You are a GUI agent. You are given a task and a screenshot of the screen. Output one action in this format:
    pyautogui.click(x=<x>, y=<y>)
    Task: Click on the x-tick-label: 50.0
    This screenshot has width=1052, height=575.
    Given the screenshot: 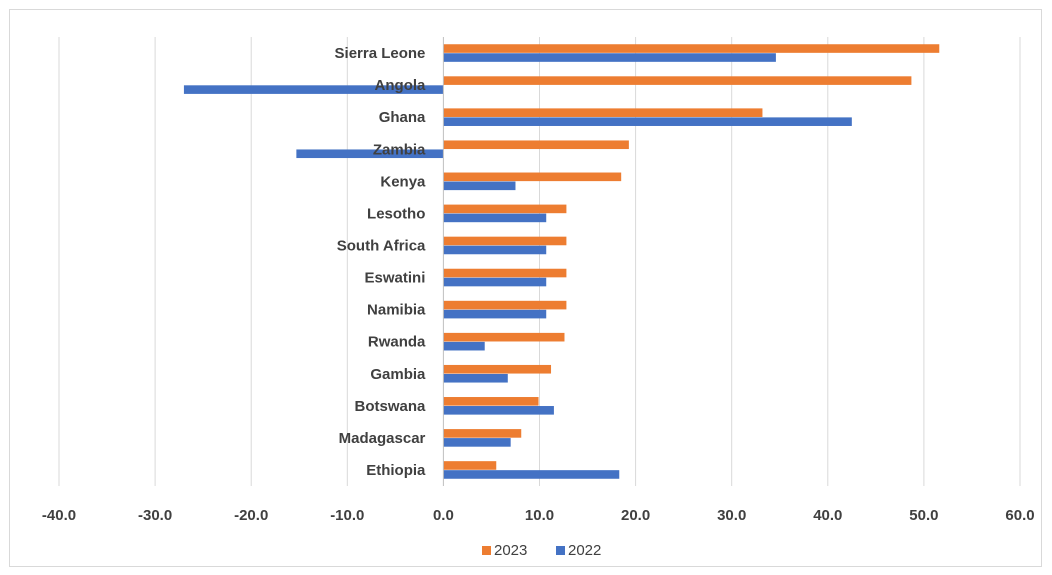 What is the action you would take?
    pyautogui.click(x=923, y=515)
    